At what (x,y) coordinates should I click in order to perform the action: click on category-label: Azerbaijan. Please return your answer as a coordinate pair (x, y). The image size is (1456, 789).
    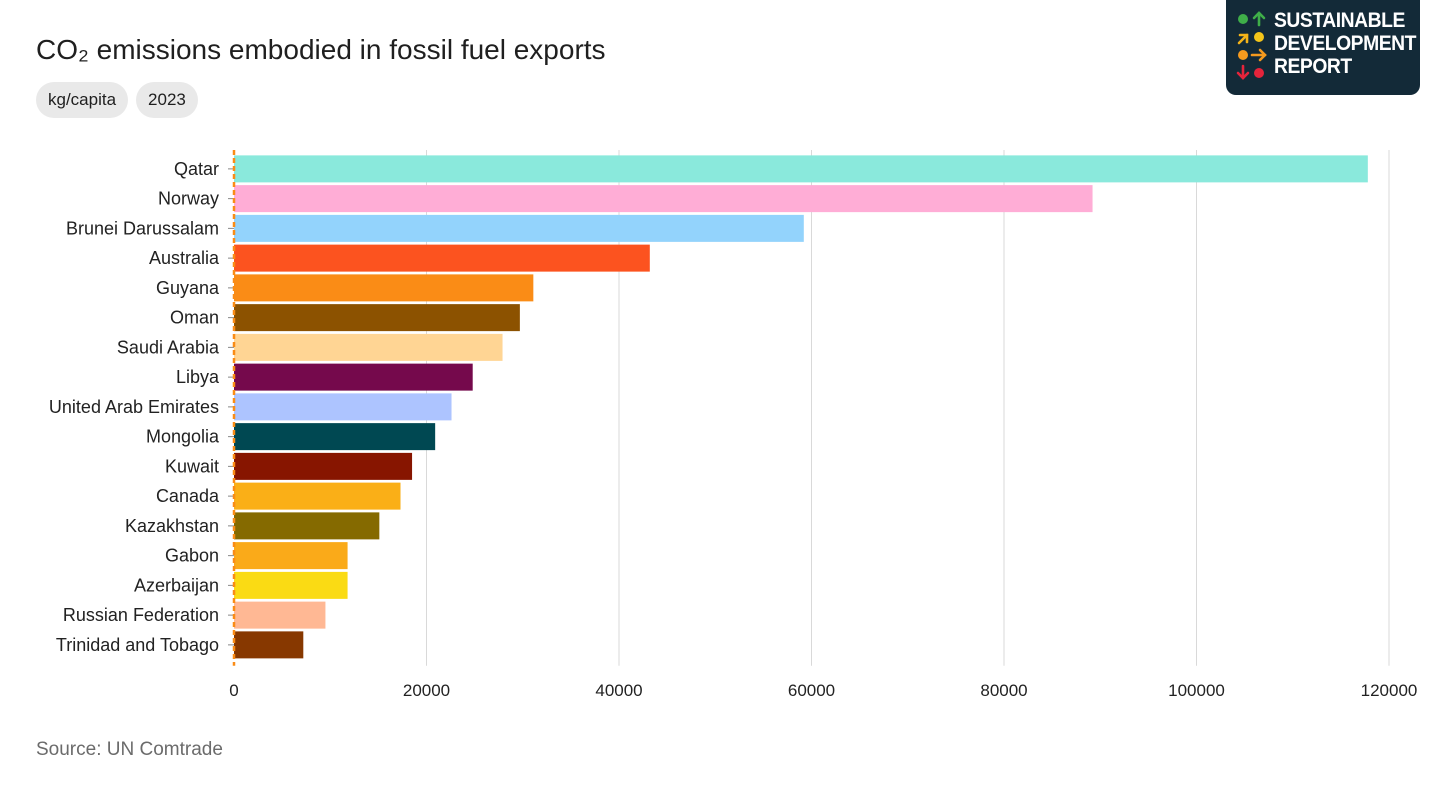
    Looking at the image, I should click on (176, 585).